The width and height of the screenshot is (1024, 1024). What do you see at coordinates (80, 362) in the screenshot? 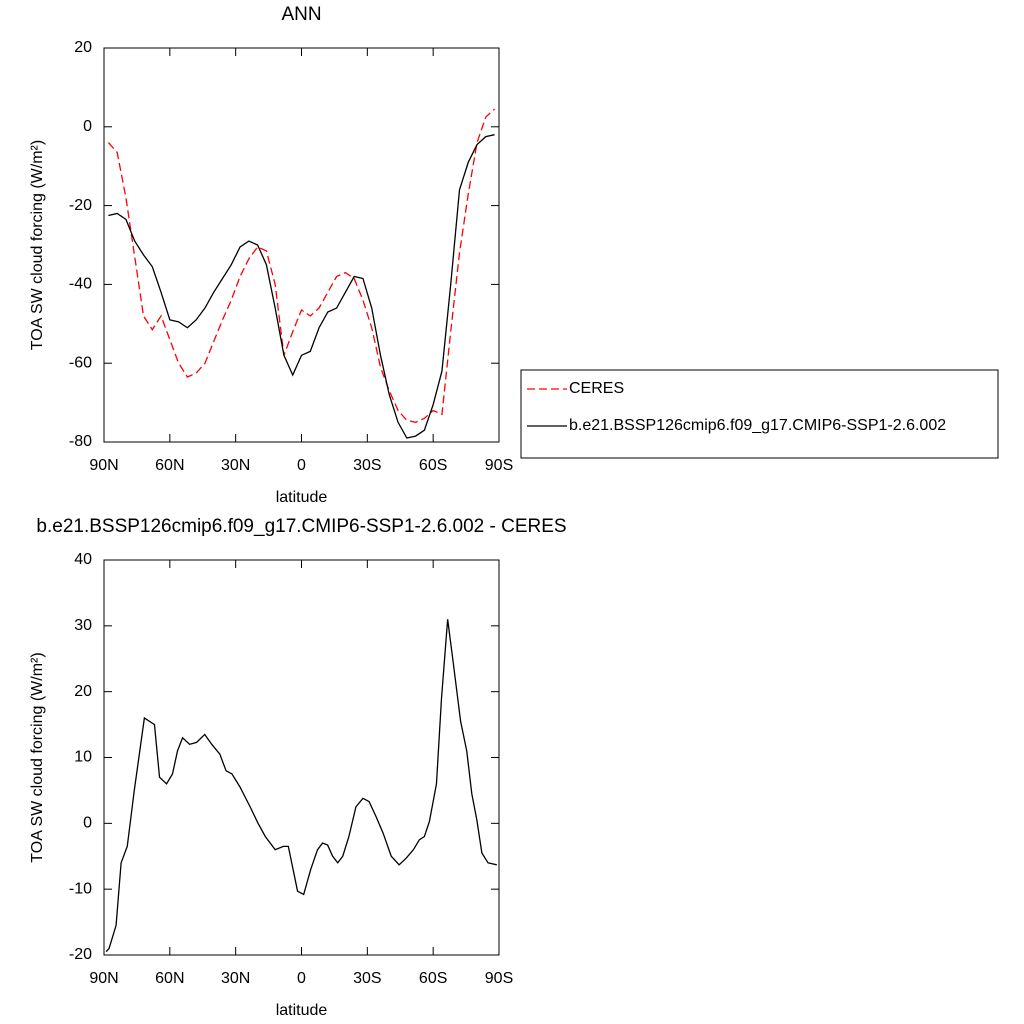
I see `y-tick-label: -60` at bounding box center [80, 362].